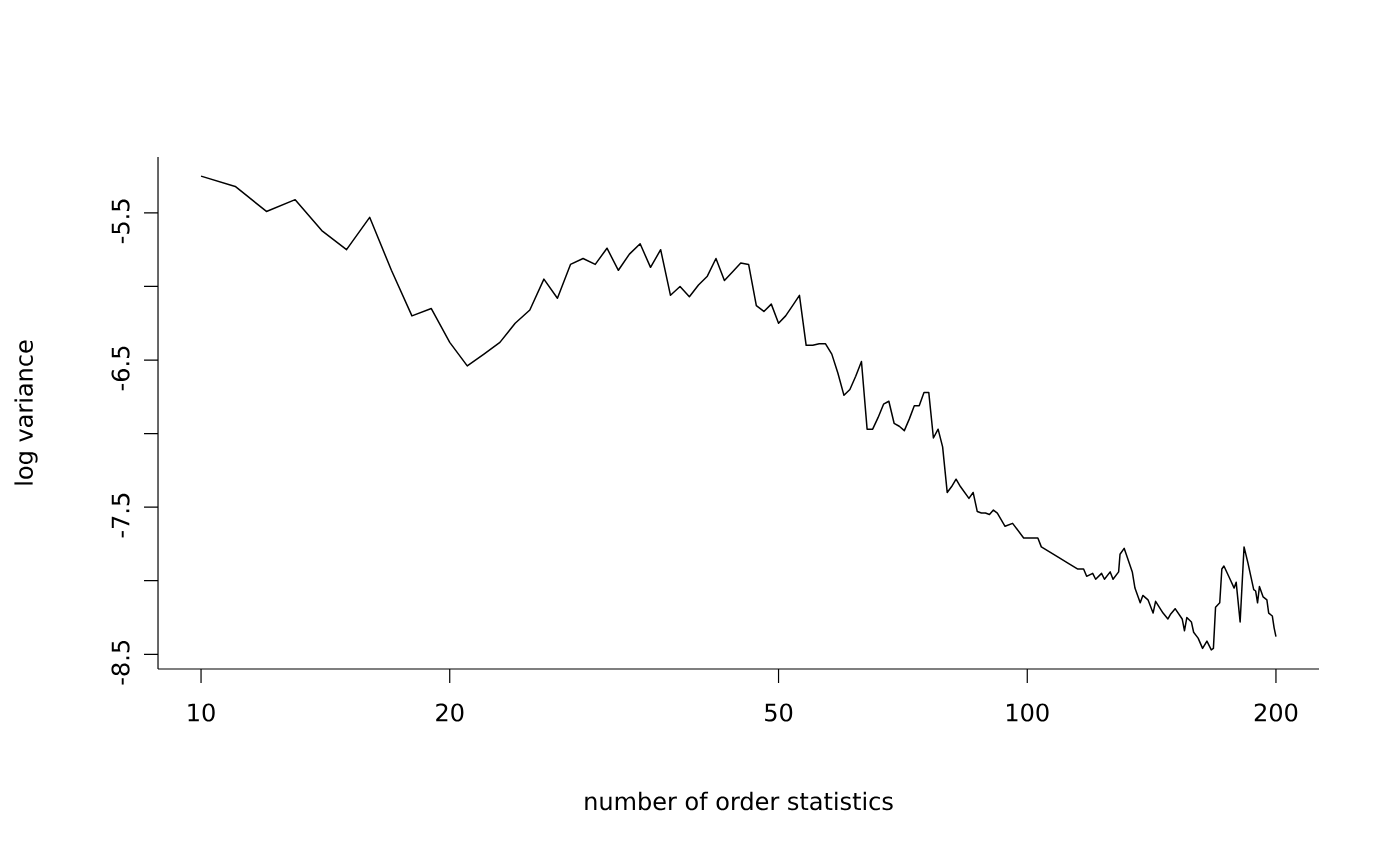 This screenshot has height=866, width=1400. Describe the element at coordinates (1028, 712) in the screenshot. I see `x-tick-label: 100` at that location.